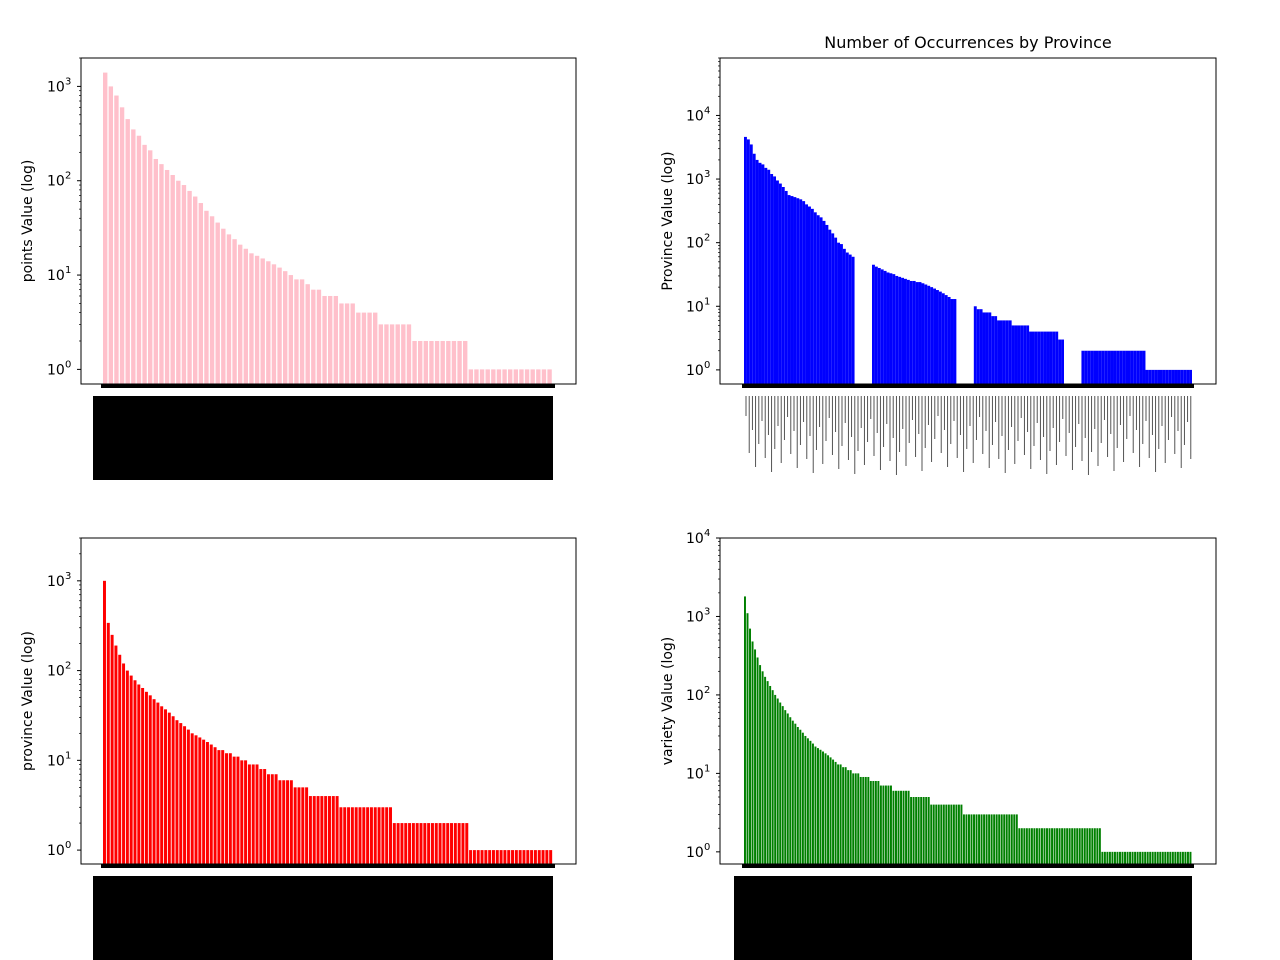 This screenshot has height=960, width=1280. What do you see at coordinates (968, 260) in the screenshot?
I see `bar-series` at bounding box center [968, 260].